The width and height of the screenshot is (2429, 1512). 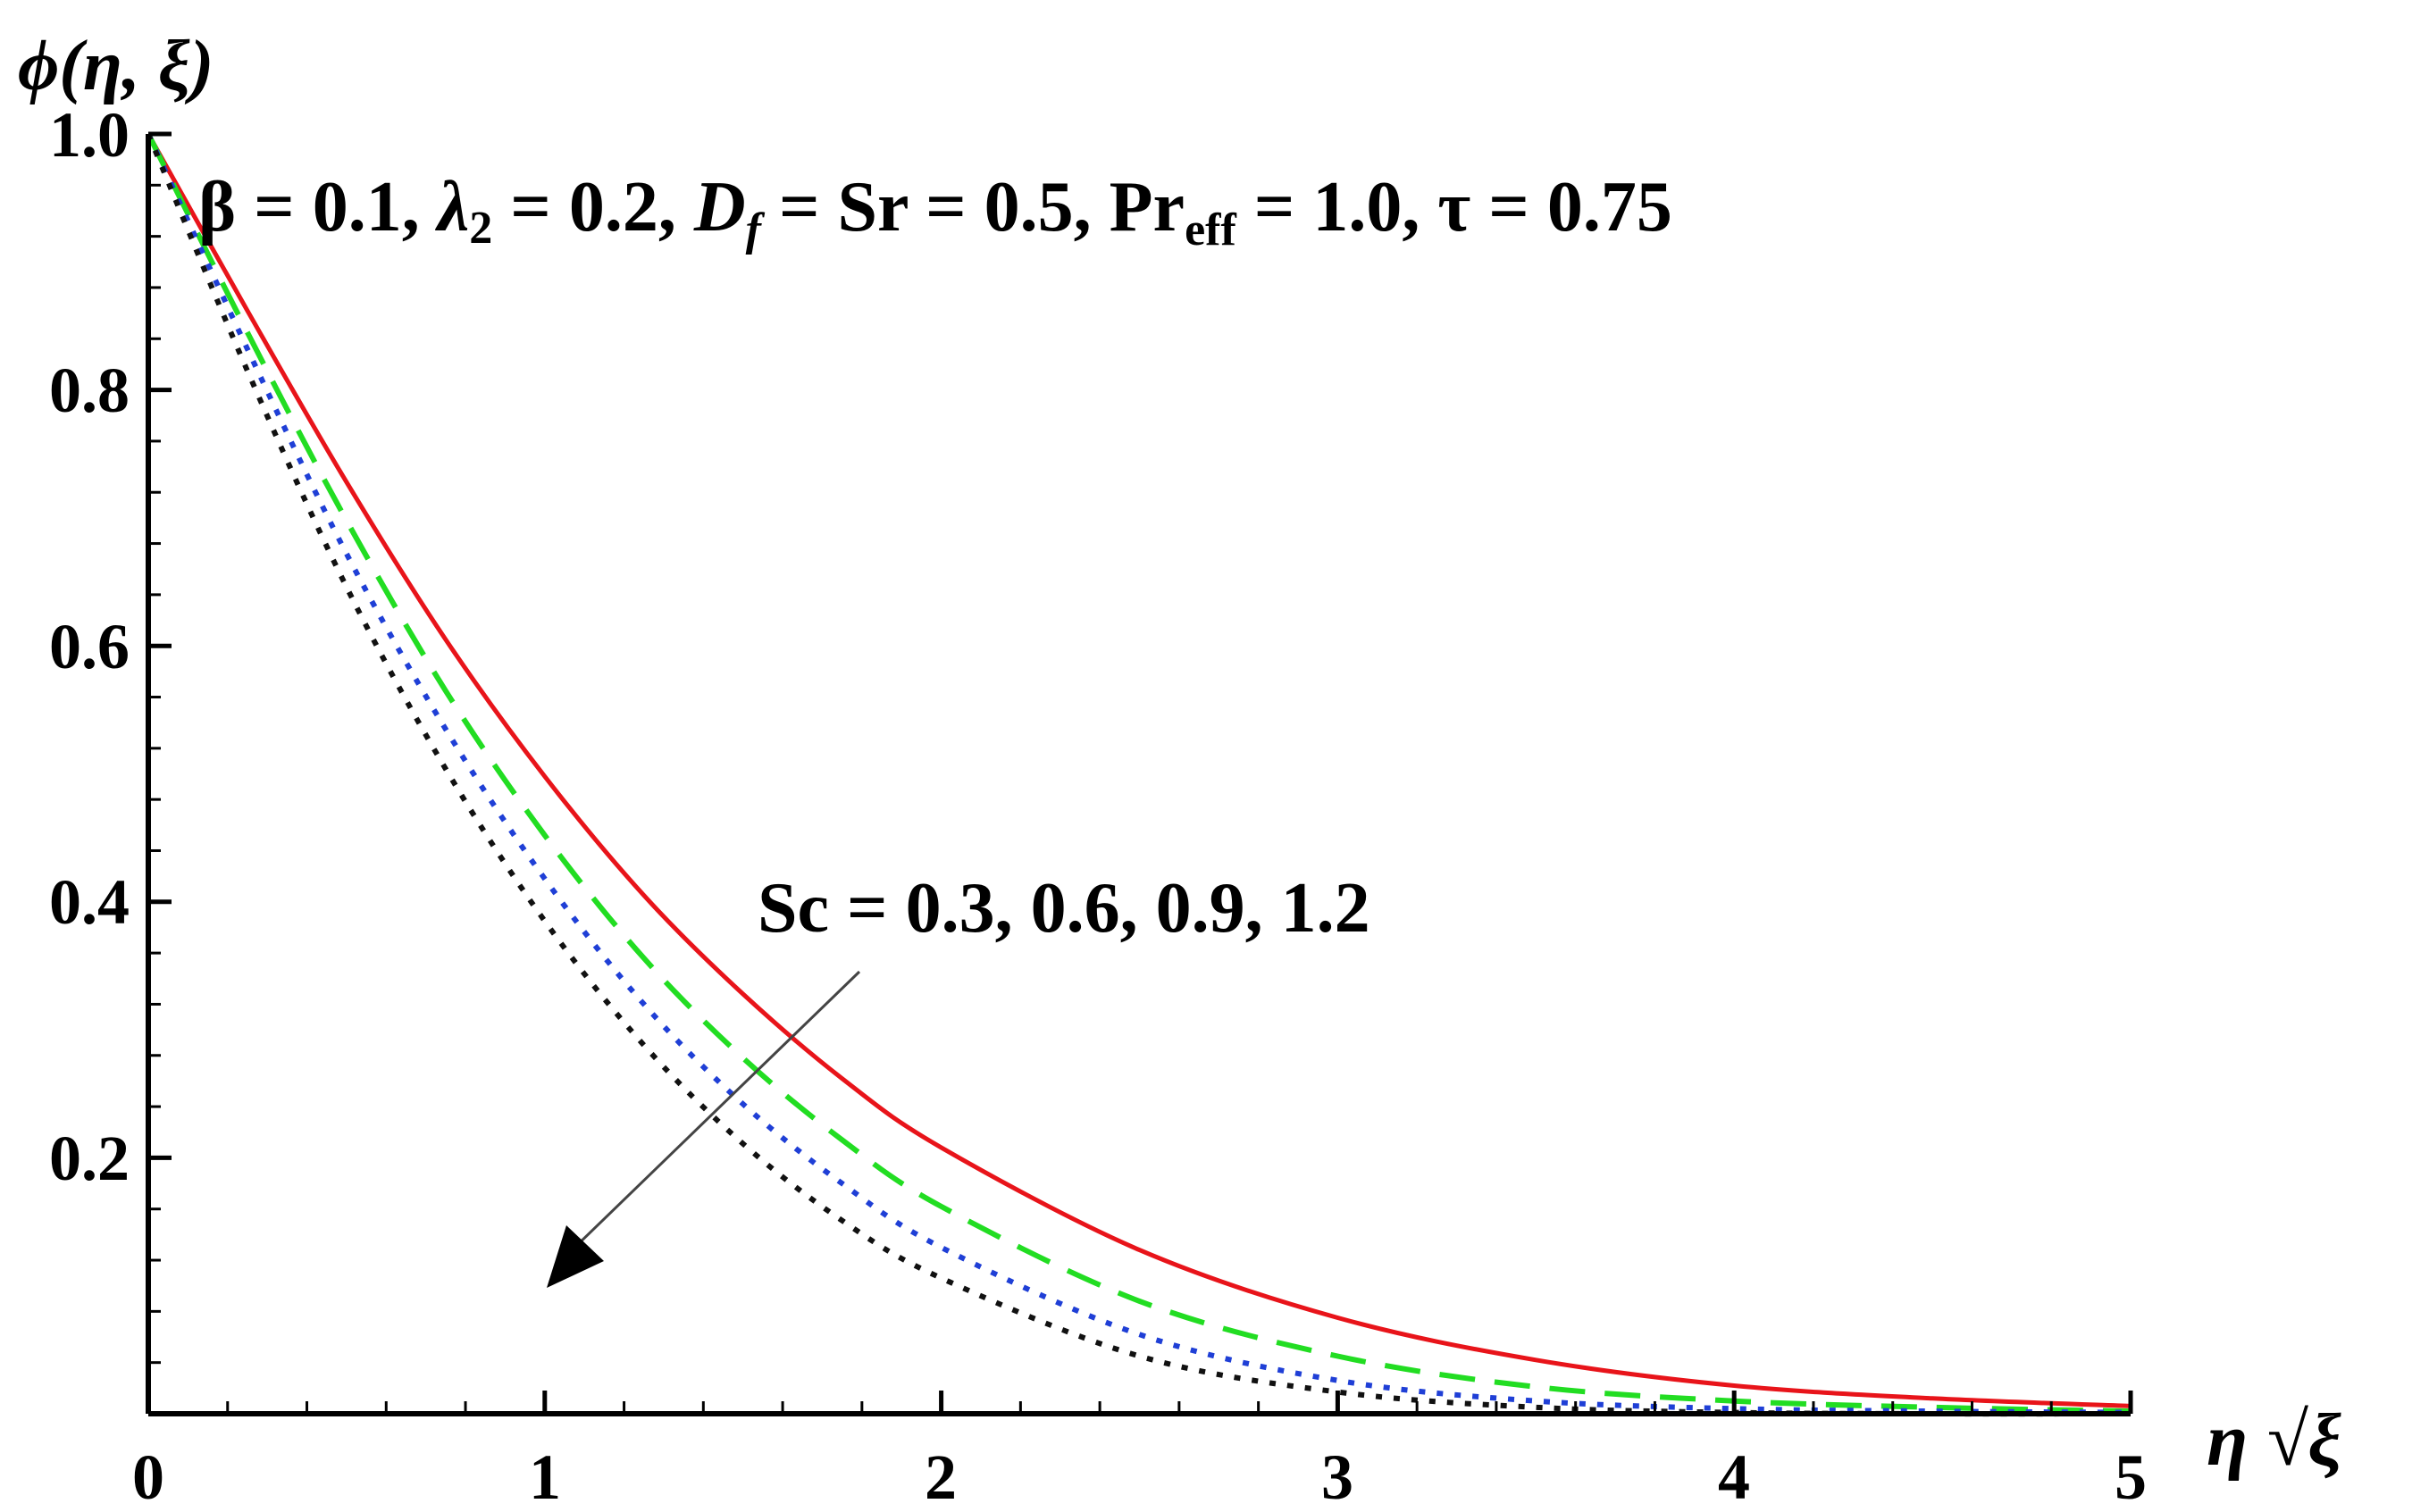 What do you see at coordinates (452, 207) in the screenshot?
I see `params-lambda: λ` at bounding box center [452, 207].